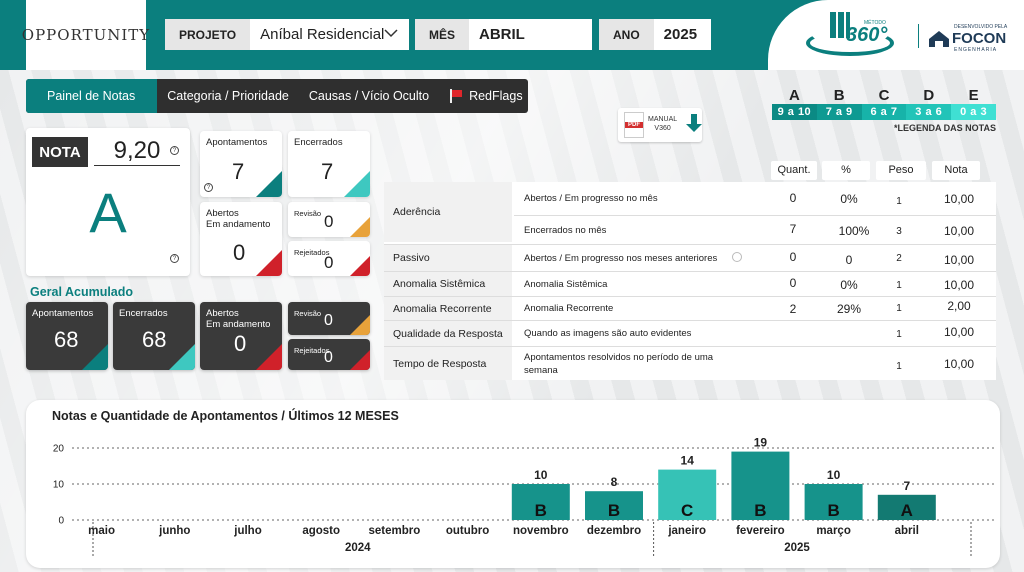 The height and width of the screenshot is (572, 1024). Describe the element at coordinates (797, 548) in the screenshot. I see `year-label: 2025` at that location.